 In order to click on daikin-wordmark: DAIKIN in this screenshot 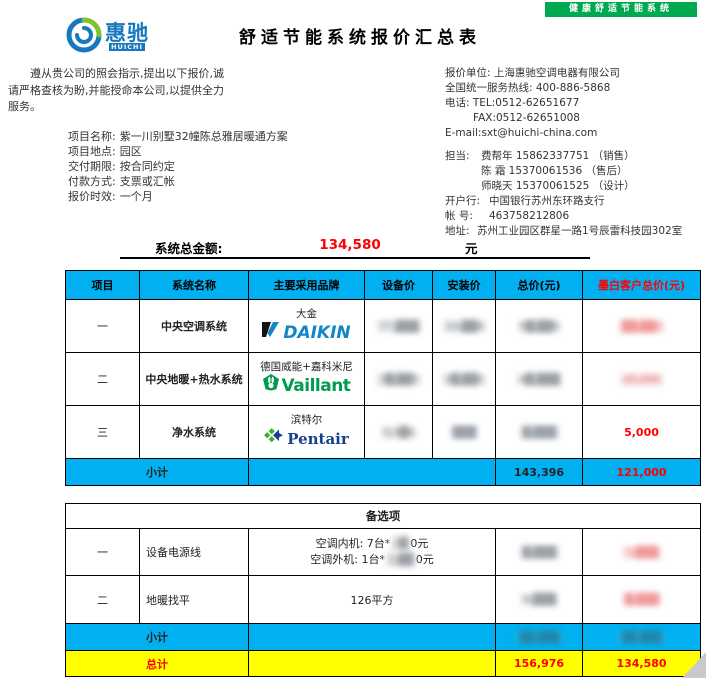, I will do `click(317, 332)`.